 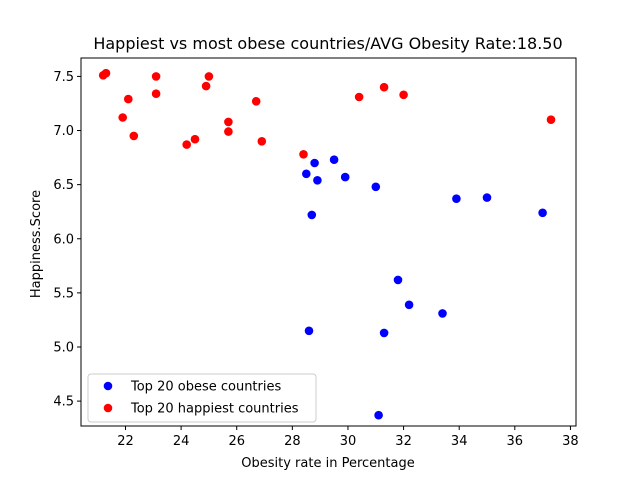 I want to click on y-tick-label: 5.5, so click(x=63, y=293).